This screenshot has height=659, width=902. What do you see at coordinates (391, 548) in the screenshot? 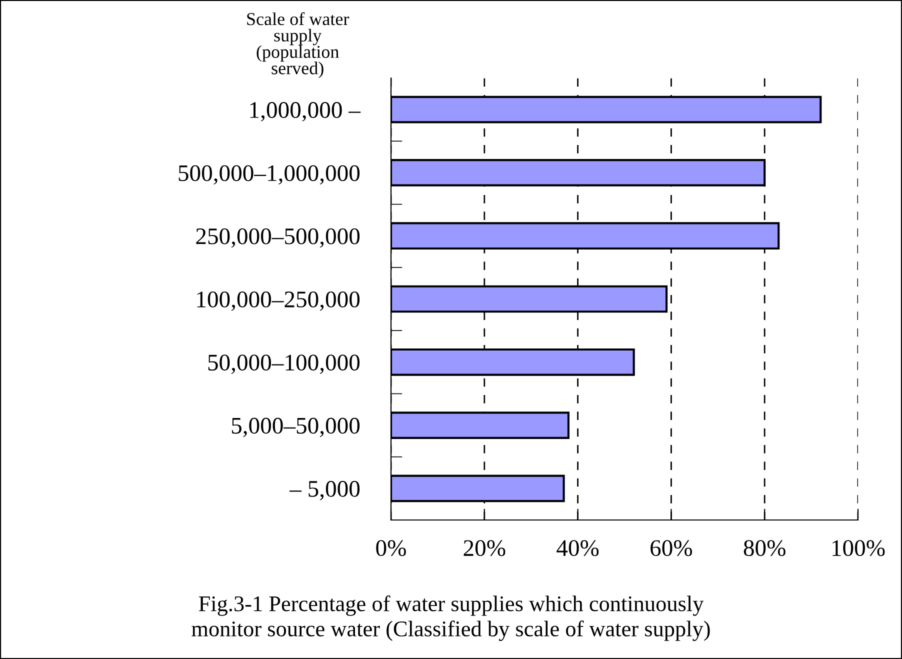
I see `x-tick-label: 0%` at bounding box center [391, 548].